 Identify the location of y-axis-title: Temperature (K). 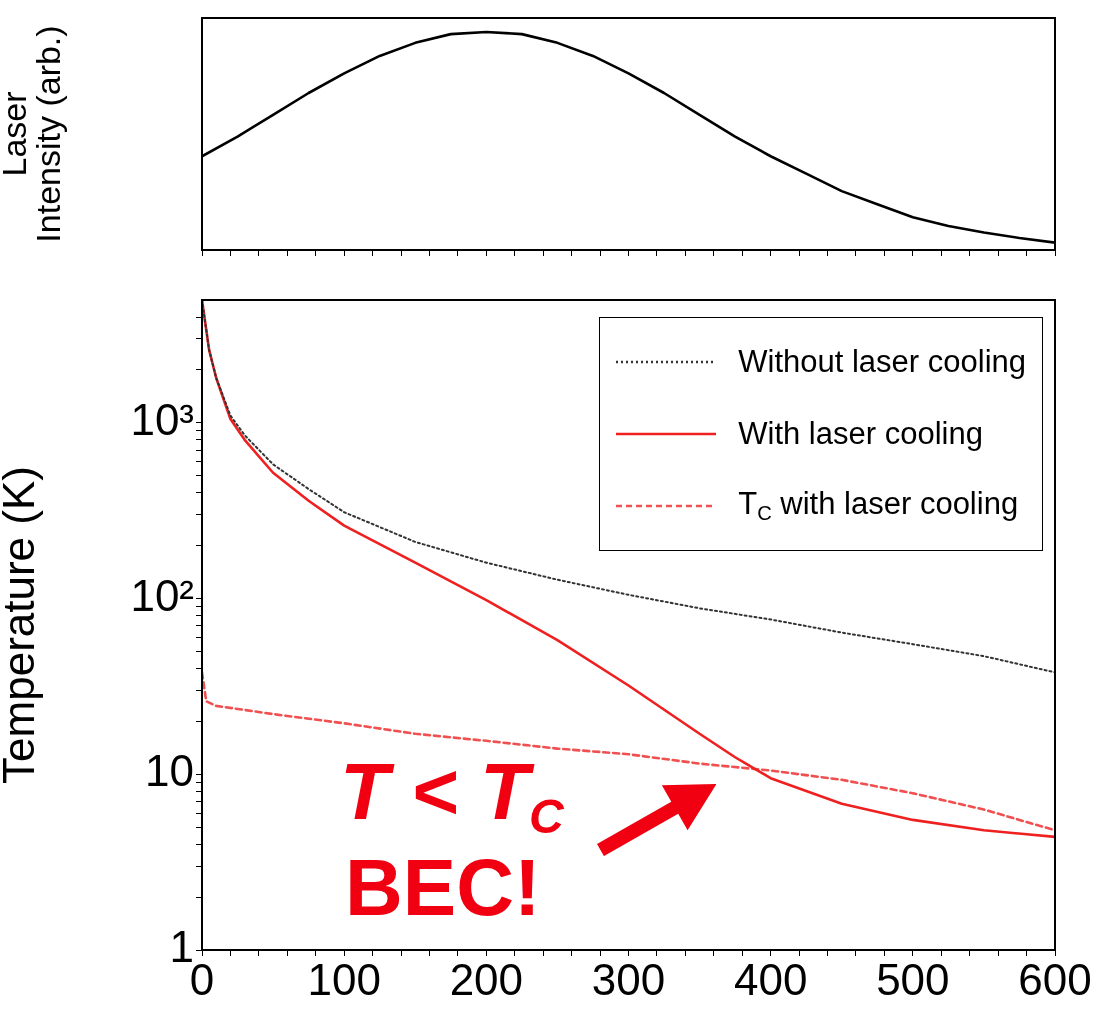
(22, 625).